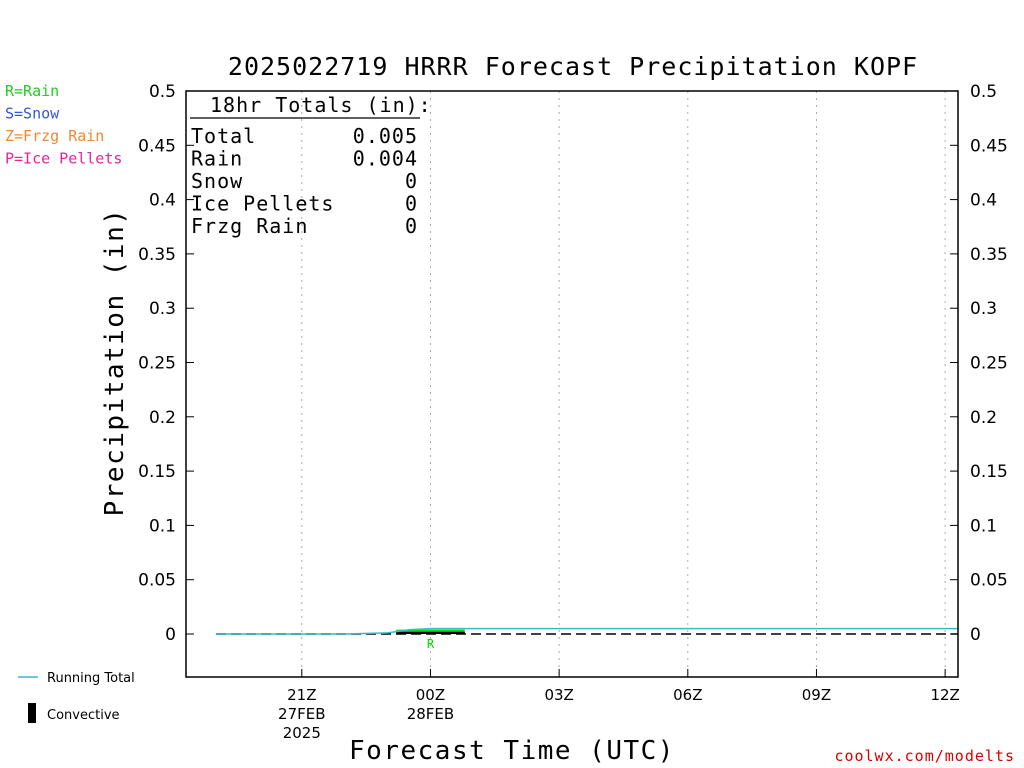 Image resolution: width=1024 pixels, height=768 pixels. I want to click on y-tick-label: 0.25, so click(157, 364).